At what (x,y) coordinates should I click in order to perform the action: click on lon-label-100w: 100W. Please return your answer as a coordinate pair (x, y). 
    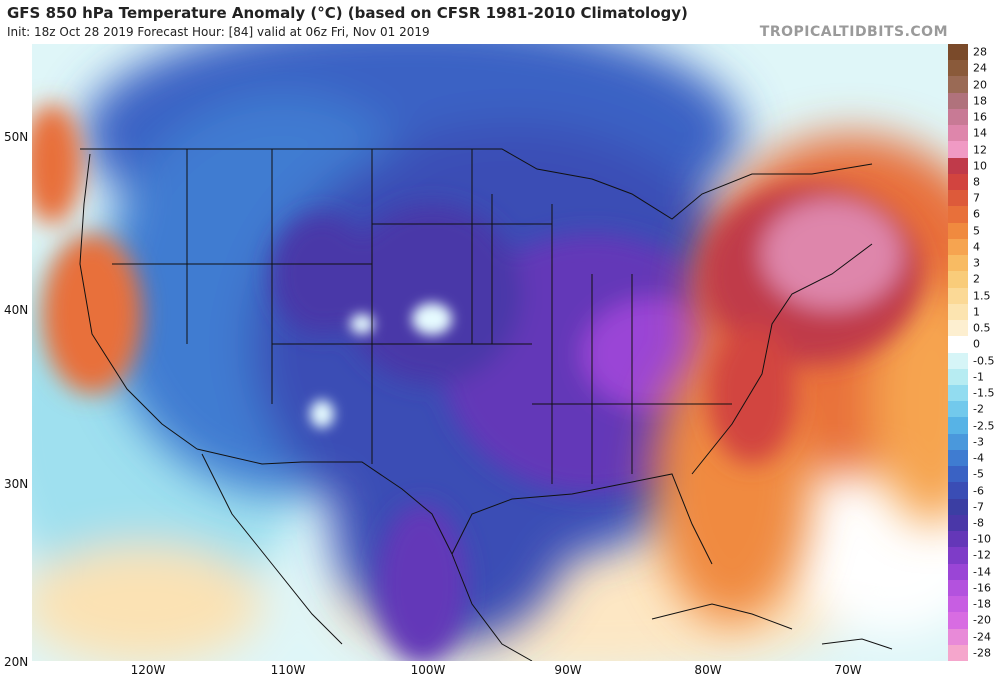
    Looking at the image, I should click on (428, 670).